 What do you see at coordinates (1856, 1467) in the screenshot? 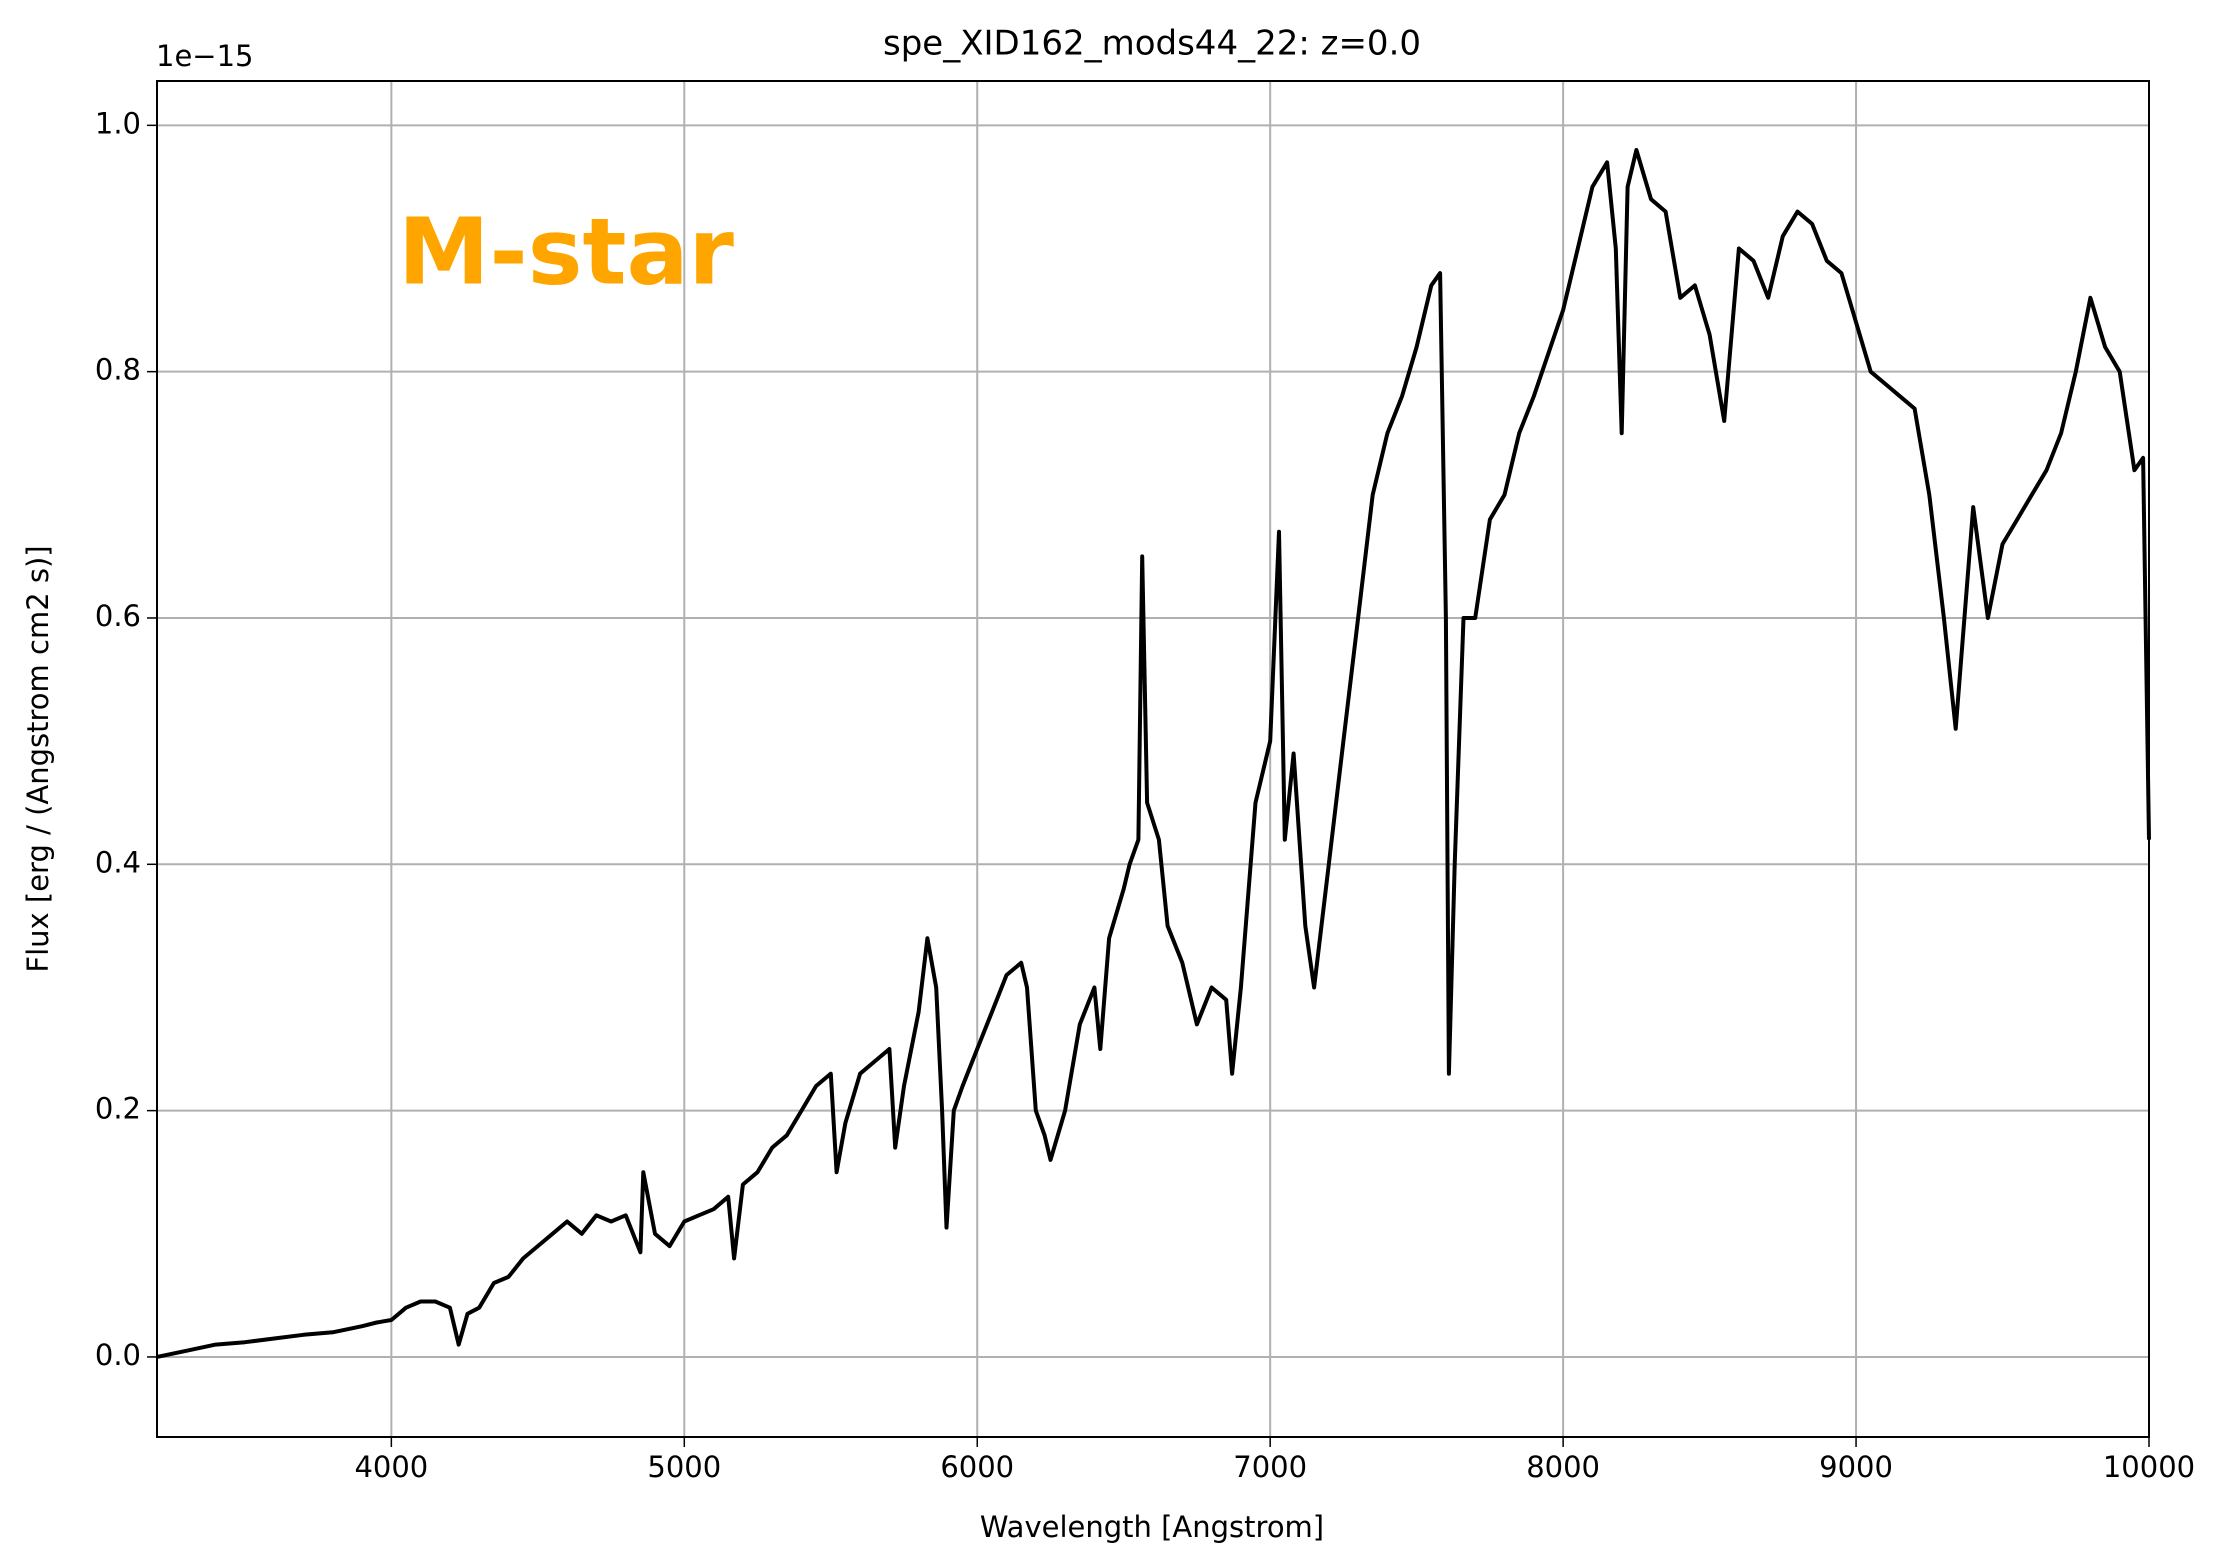
I see `x-tick-label: 9000` at bounding box center [1856, 1467].